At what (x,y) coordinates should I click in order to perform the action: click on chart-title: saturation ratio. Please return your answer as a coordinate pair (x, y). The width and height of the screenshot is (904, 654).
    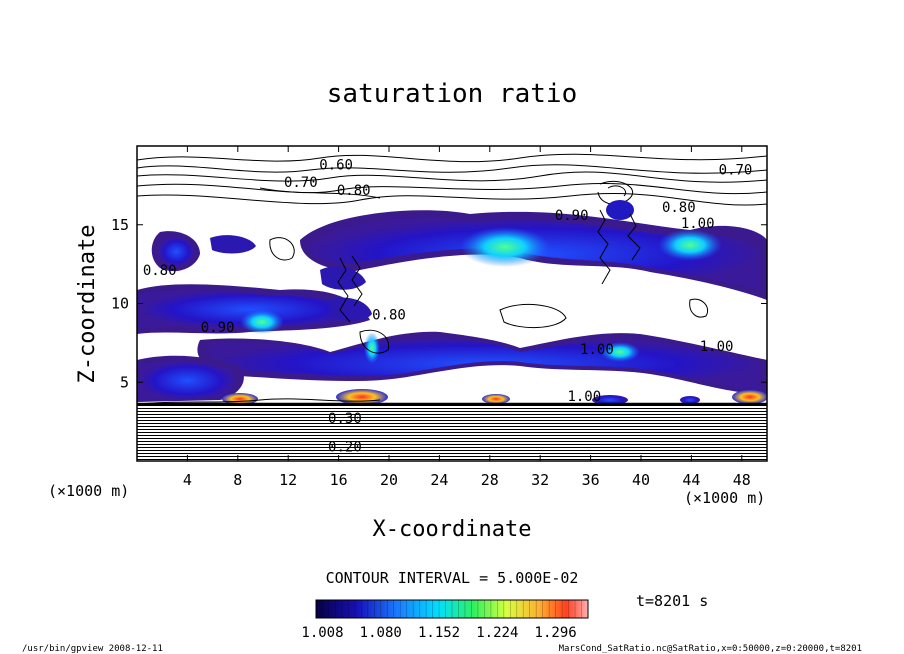
    Looking at the image, I should click on (452, 94).